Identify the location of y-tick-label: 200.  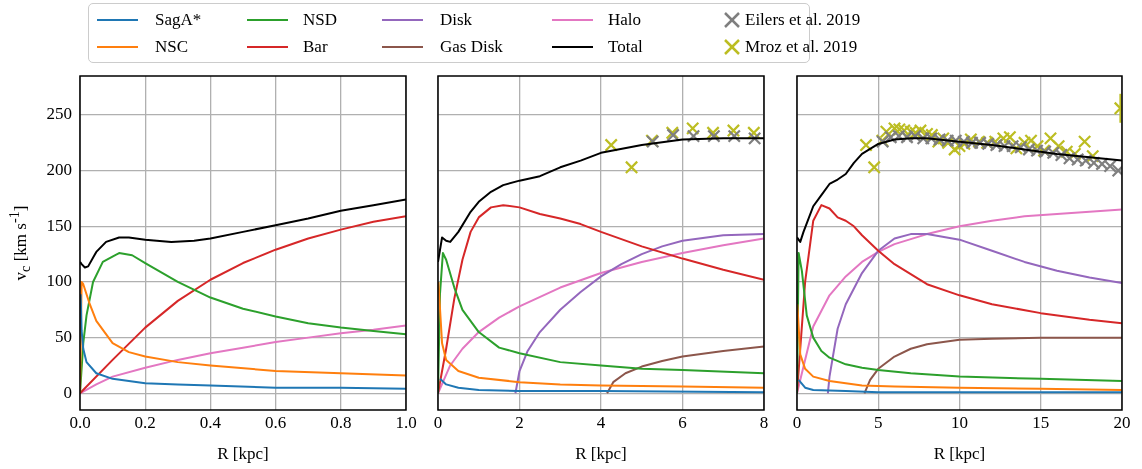
(59, 170).